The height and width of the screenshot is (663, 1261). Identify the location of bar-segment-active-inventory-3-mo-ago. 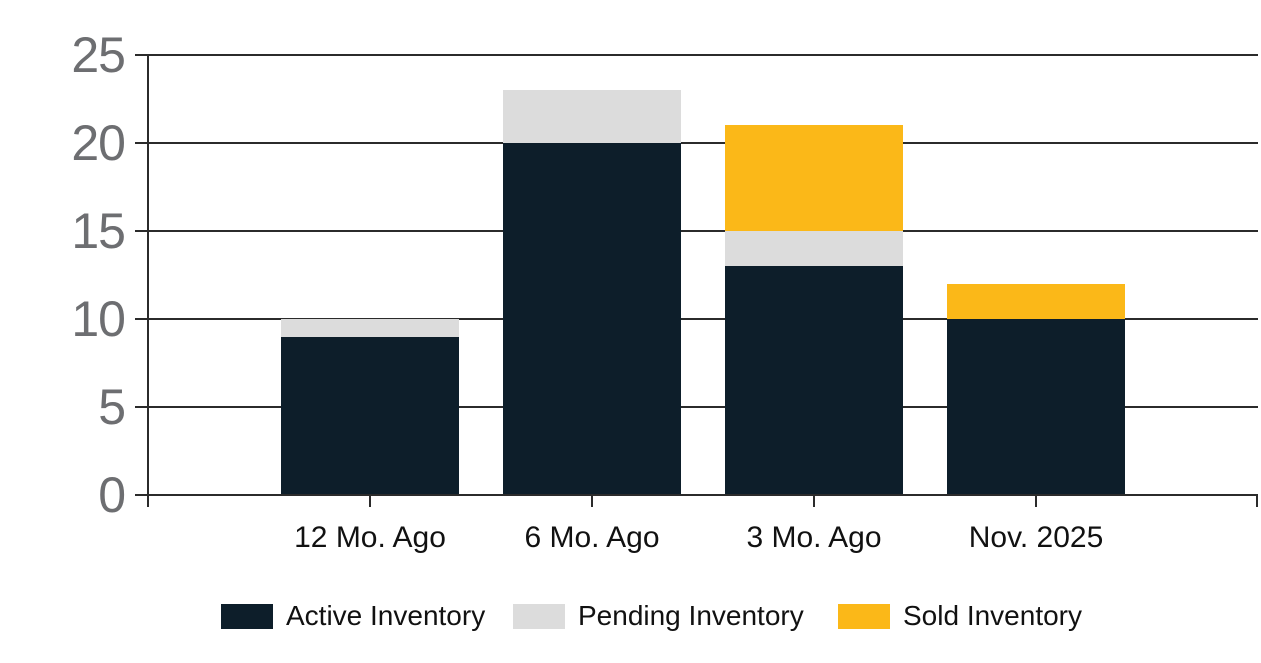
(814, 380).